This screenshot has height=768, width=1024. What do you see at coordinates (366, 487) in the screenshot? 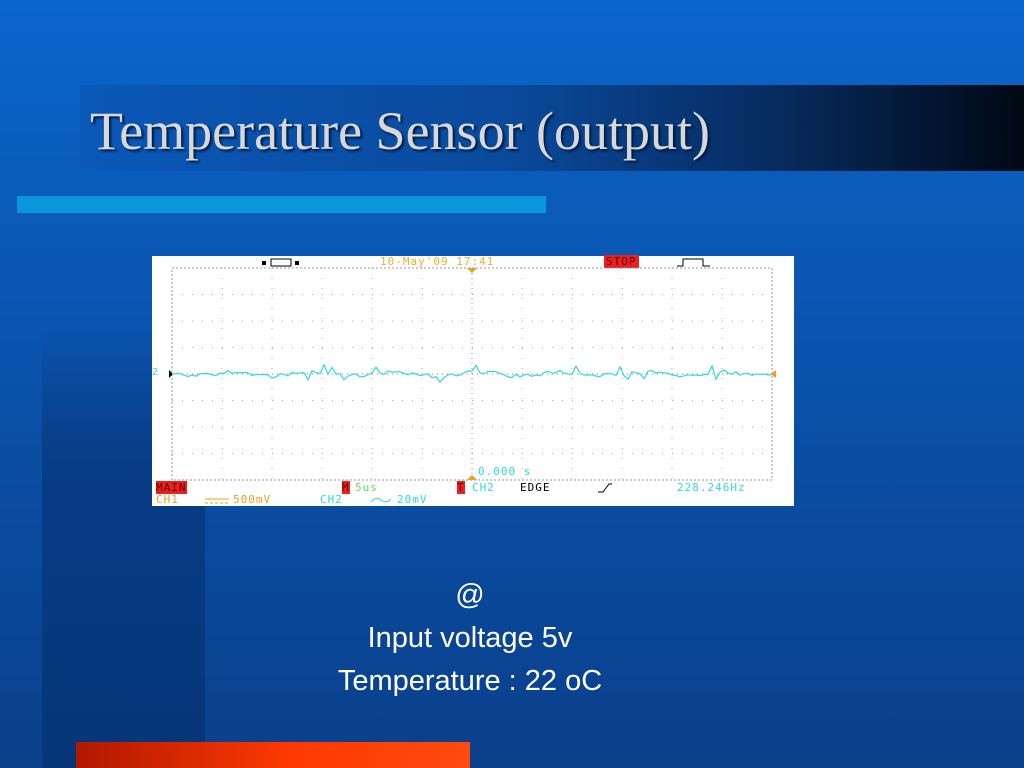
I see `timebase: 5us` at bounding box center [366, 487].